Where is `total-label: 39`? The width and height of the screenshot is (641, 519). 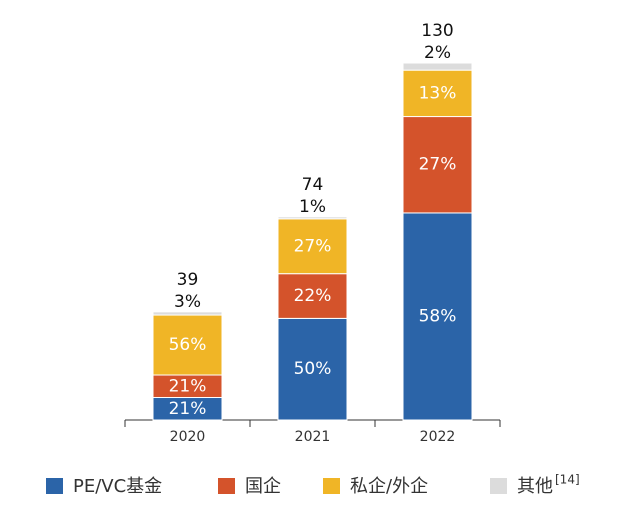
total-label: 39 is located at coordinates (188, 280).